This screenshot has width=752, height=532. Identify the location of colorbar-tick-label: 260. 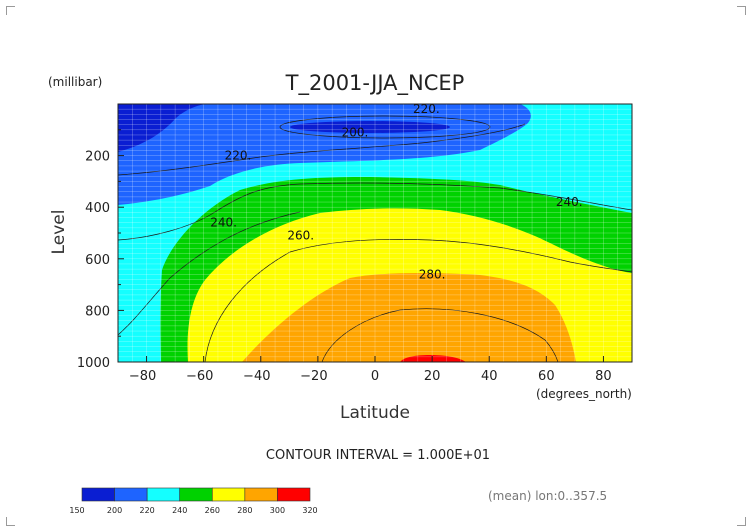
(212, 510).